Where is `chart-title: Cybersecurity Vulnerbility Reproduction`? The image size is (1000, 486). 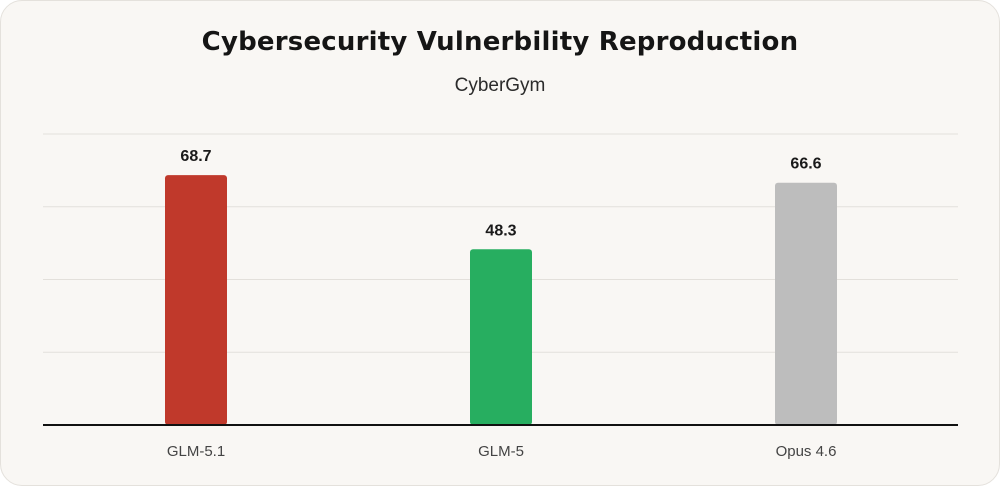
chart-title: Cybersecurity Vulnerbility Reproduction is located at coordinates (500, 42).